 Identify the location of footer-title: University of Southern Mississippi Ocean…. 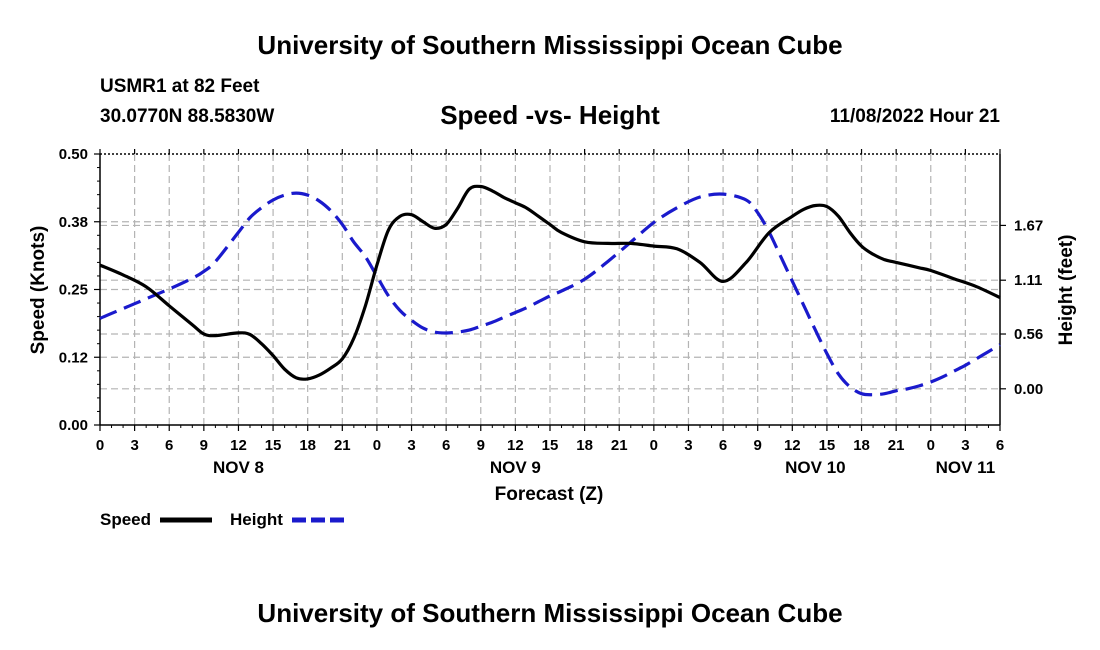
(550, 613).